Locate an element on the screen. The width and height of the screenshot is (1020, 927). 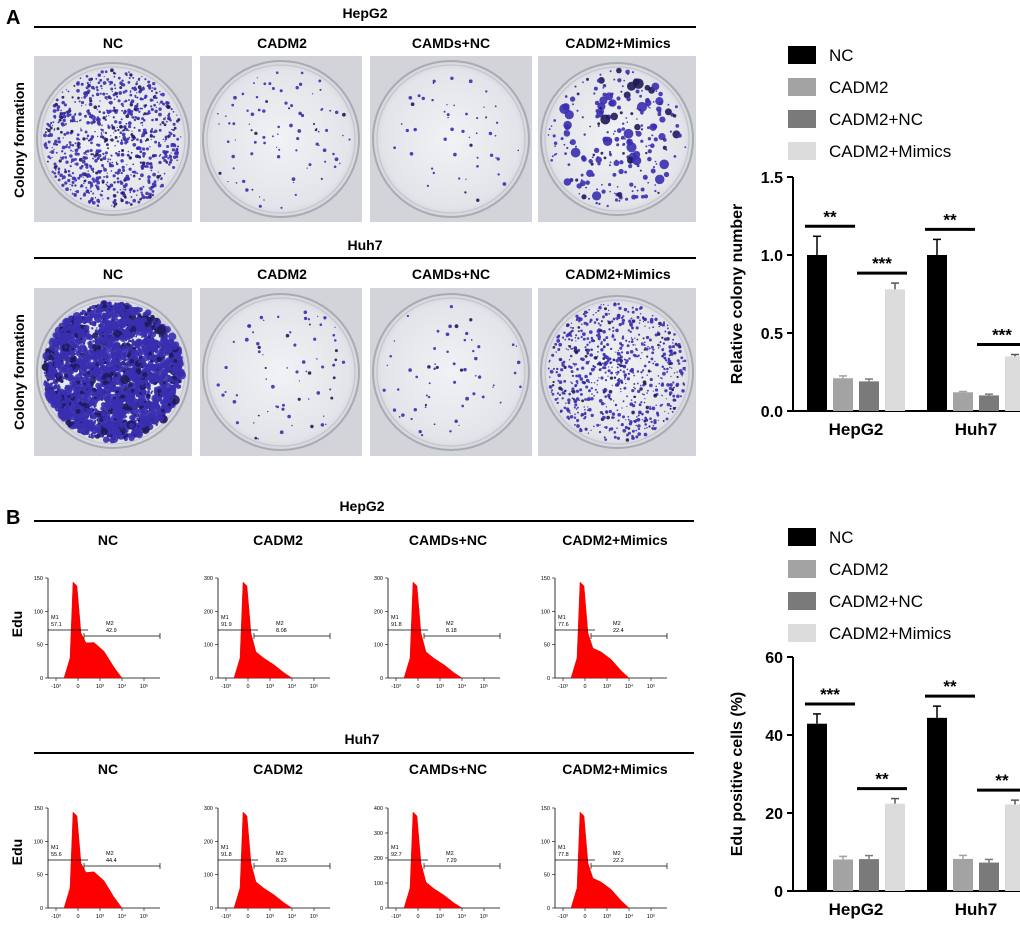
edu-row2-ylabel: Edu is located at coordinates (17, 852).